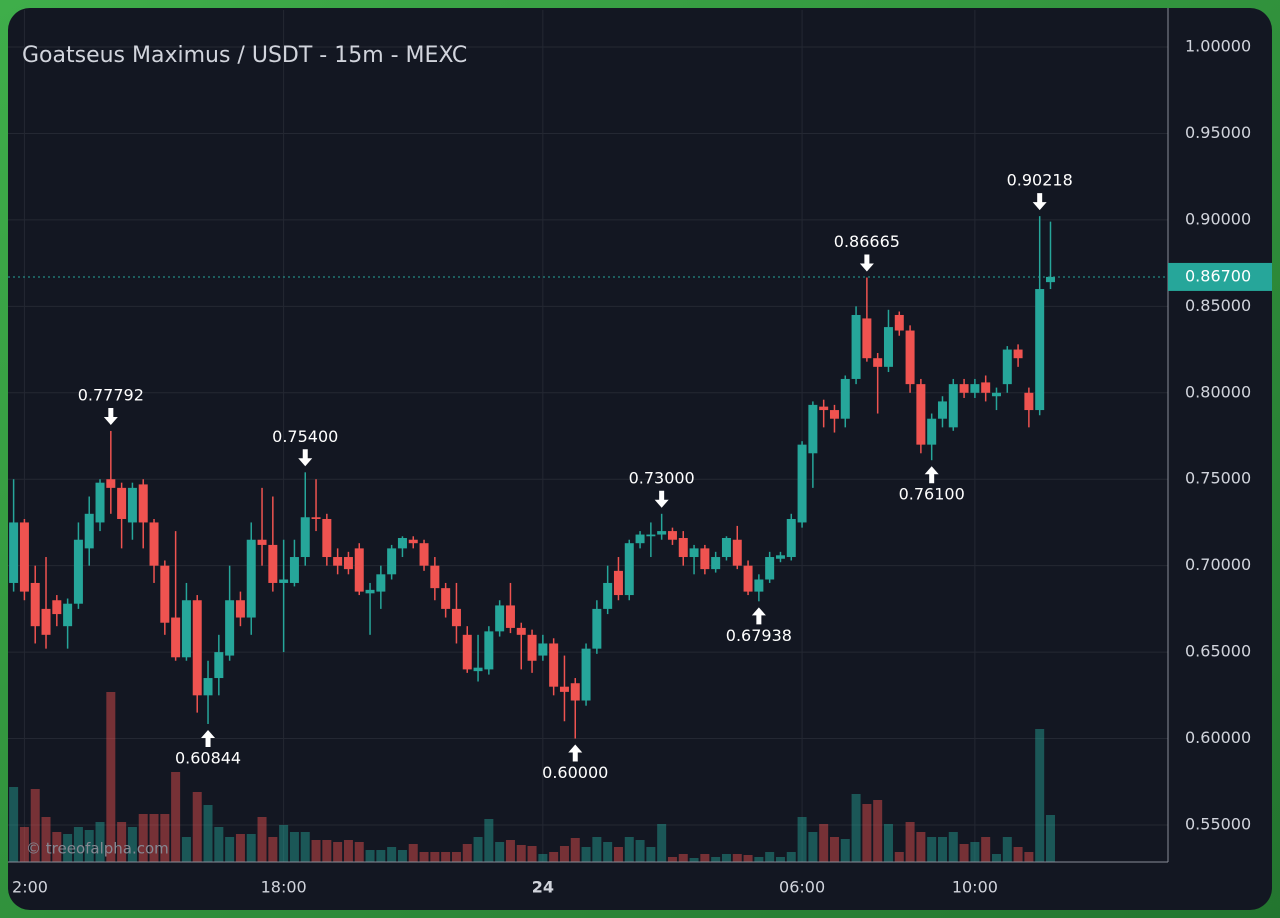  Describe the element at coordinates (1218, 132) in the screenshot. I see `y-tick-label: 0.95000` at that location.